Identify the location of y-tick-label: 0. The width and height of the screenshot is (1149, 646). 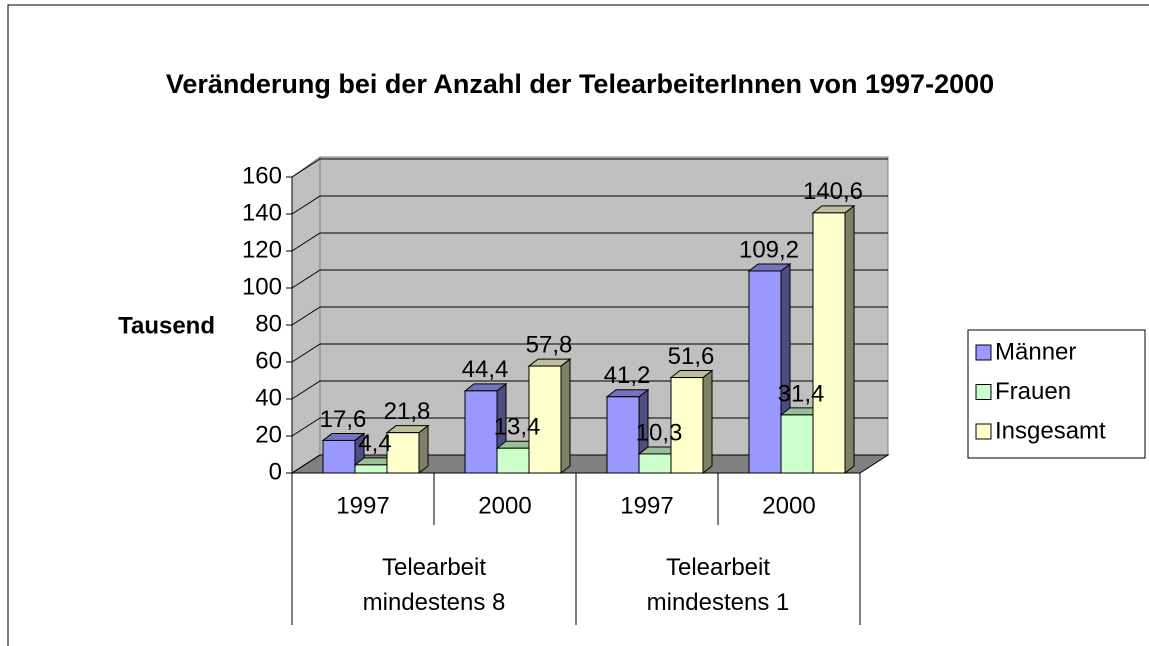
(275, 471).